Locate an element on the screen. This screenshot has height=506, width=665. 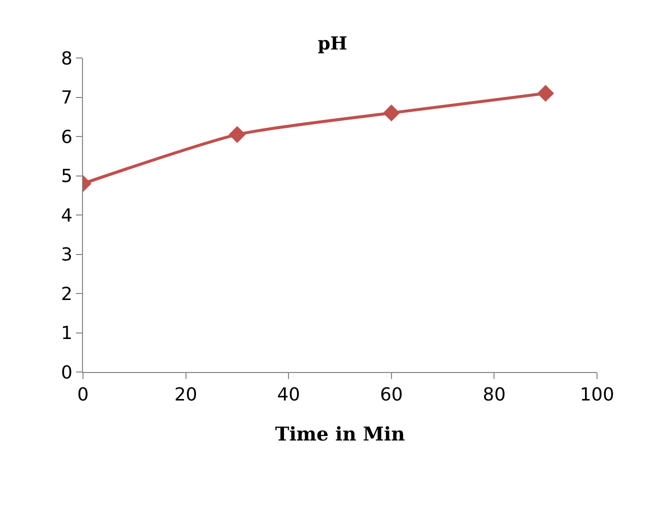
x-tick-label: 100 is located at coordinates (597, 395).